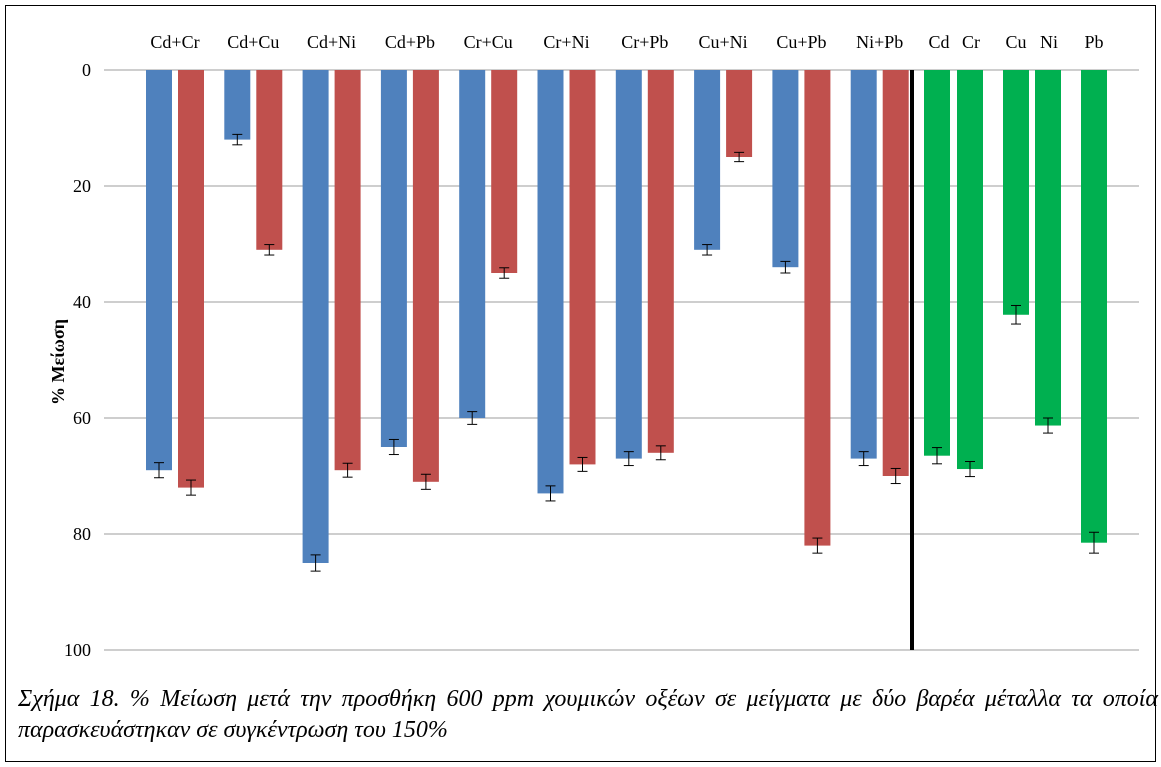  I want to click on category-label: Cd+Pb, so click(410, 42).